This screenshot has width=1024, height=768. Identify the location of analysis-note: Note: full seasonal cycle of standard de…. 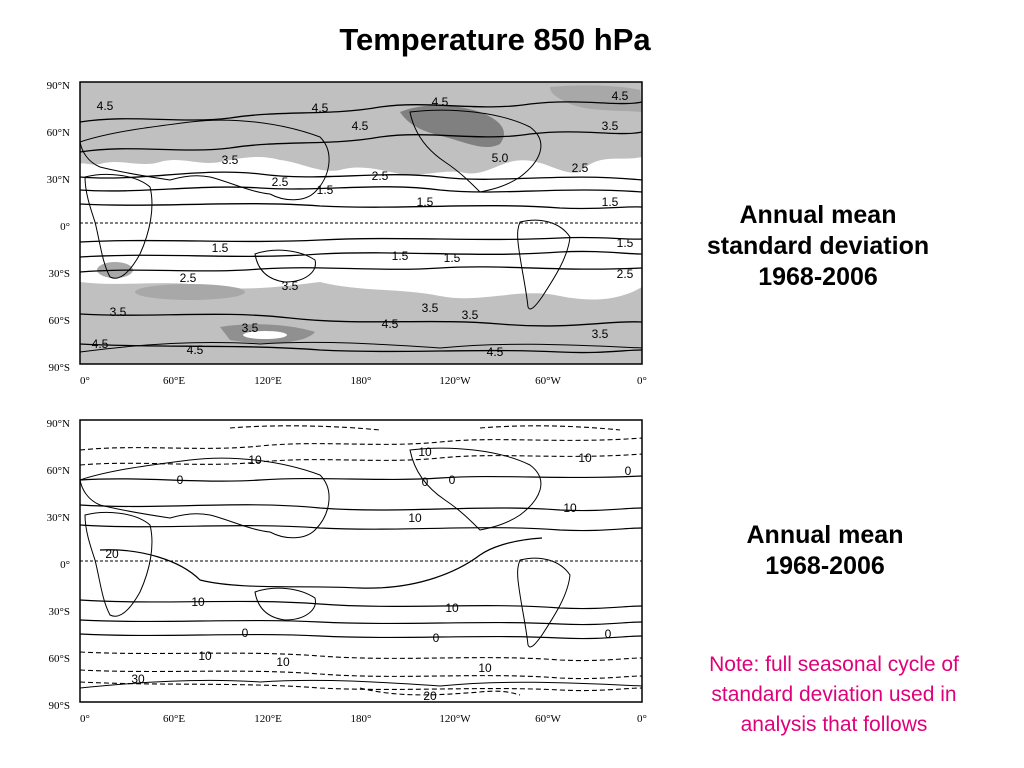
(834, 694).